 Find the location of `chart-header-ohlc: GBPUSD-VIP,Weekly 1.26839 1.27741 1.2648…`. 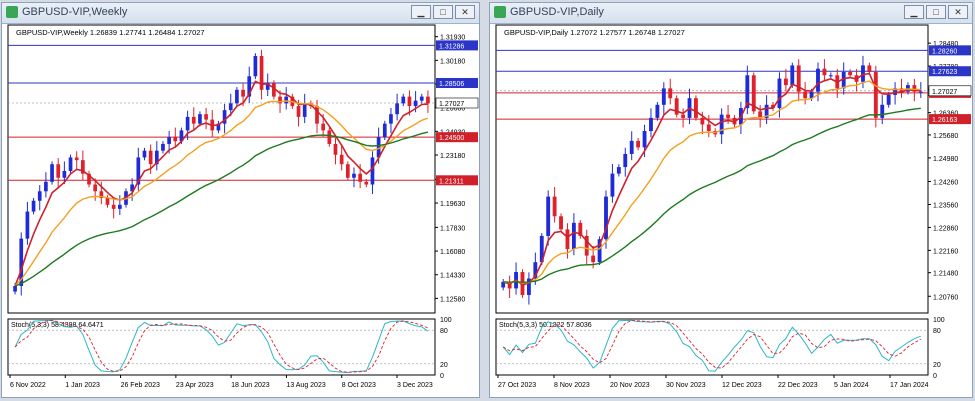

chart-header-ohlc: GBPUSD-VIP,Weekly 1.26839 1.27741 1.2648… is located at coordinates (110, 32).